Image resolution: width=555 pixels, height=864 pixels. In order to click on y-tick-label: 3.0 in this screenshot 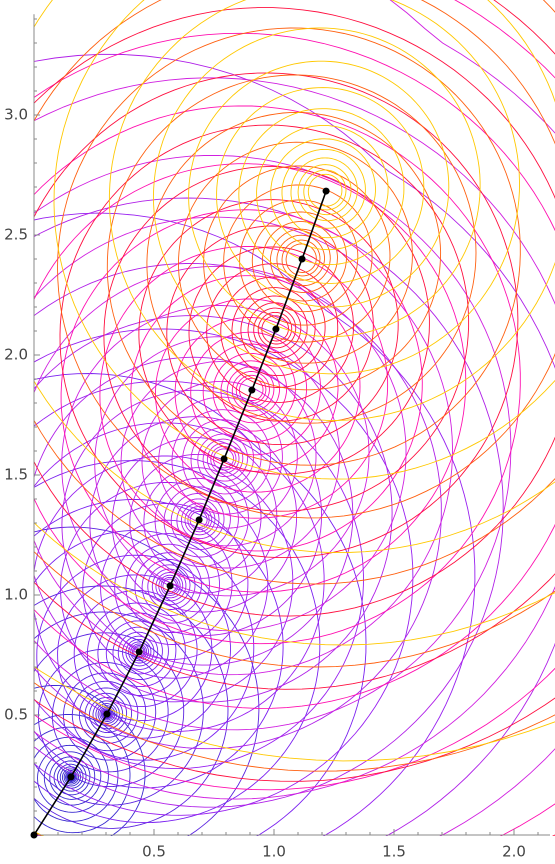, I will do `click(16, 115)`.